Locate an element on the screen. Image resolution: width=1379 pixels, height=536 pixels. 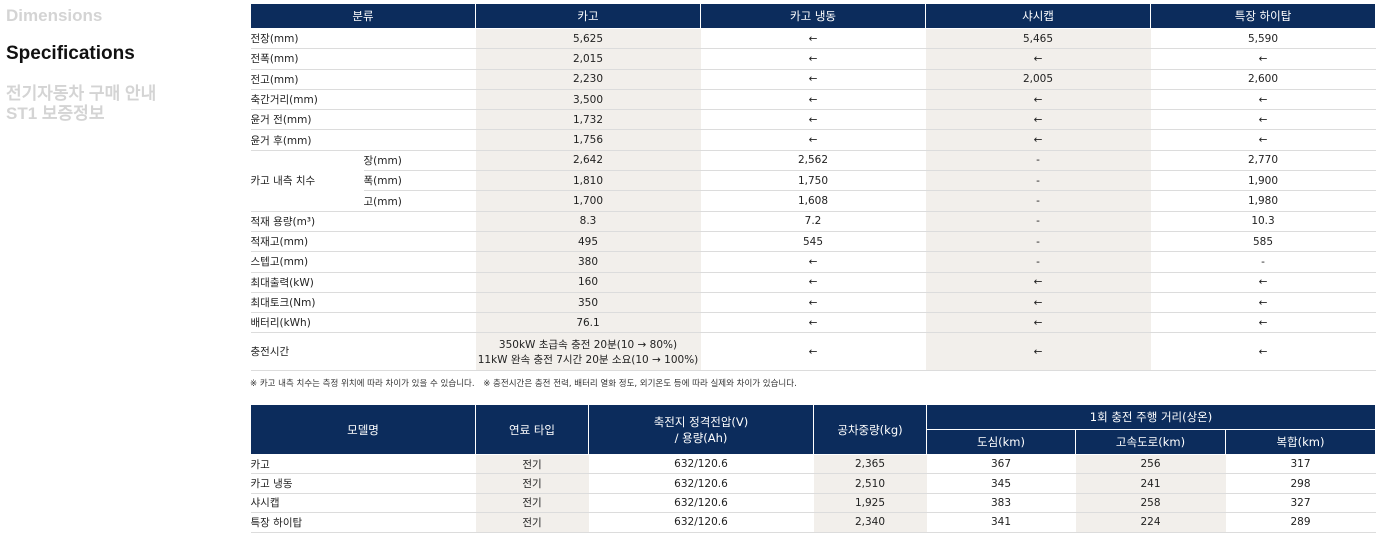
range-row: 카고 전기 632/120.6 2,365 367 256 317 is located at coordinates (813, 464).